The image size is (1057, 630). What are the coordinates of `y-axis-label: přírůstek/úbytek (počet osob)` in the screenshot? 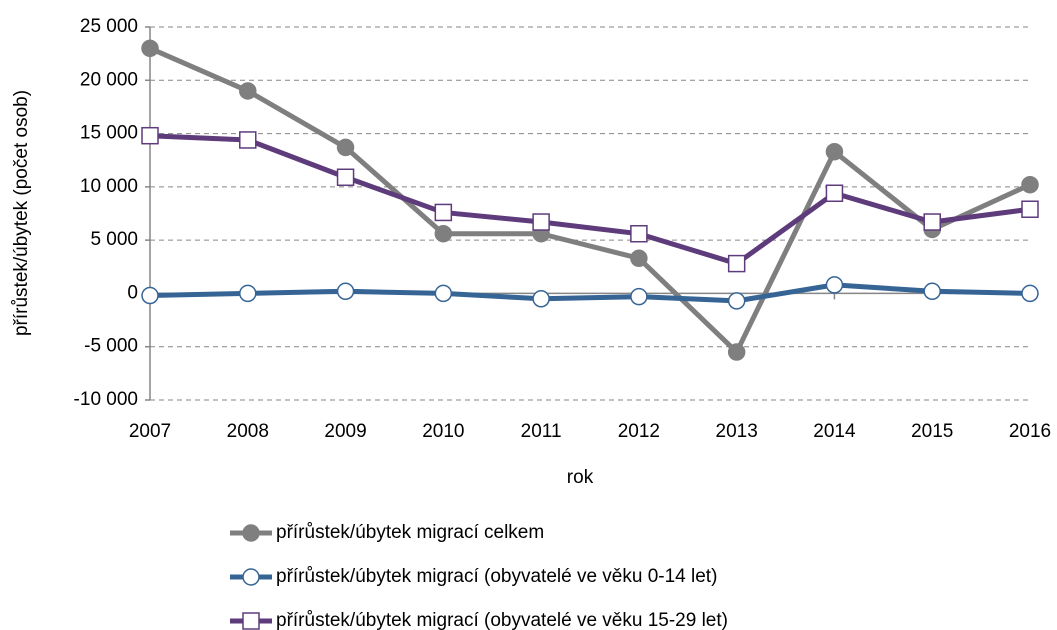 It's located at (21, 213).